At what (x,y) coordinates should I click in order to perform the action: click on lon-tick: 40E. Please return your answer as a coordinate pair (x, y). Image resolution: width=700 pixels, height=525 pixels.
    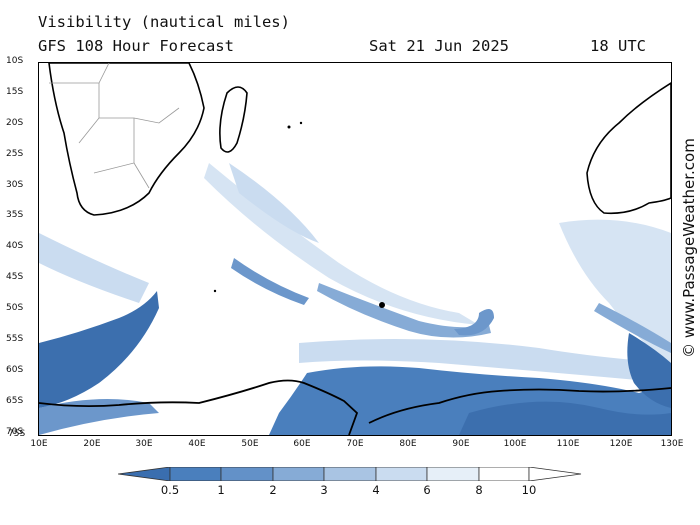
    Looking at the image, I should click on (197, 444).